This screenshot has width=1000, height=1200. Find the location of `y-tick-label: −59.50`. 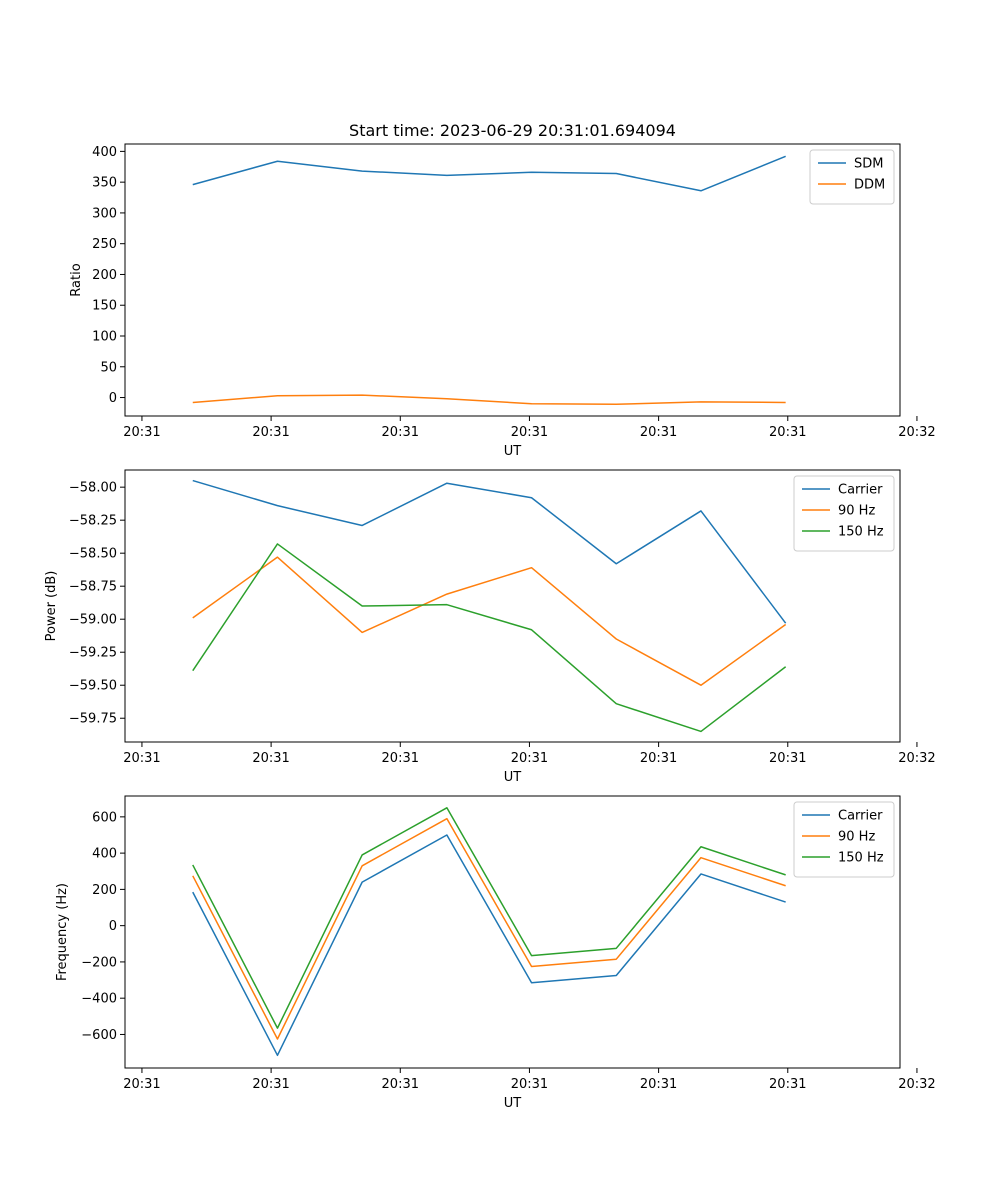

y-tick-label: −59.50 is located at coordinates (93, 686).